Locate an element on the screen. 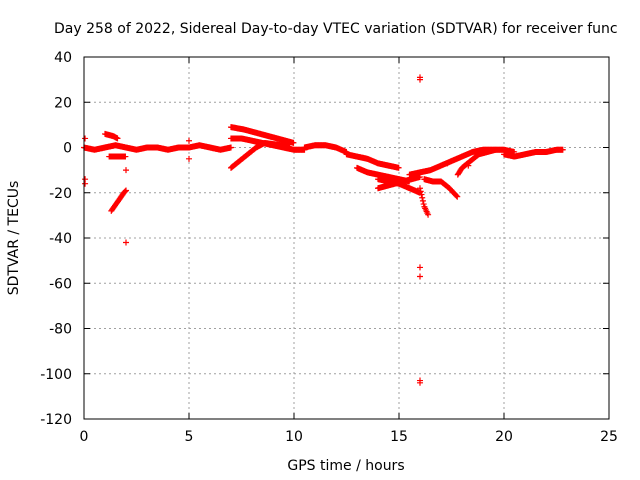 Image resolution: width=640 pixels, height=480 pixels. y-tick-label: -120 is located at coordinates (56, 420).